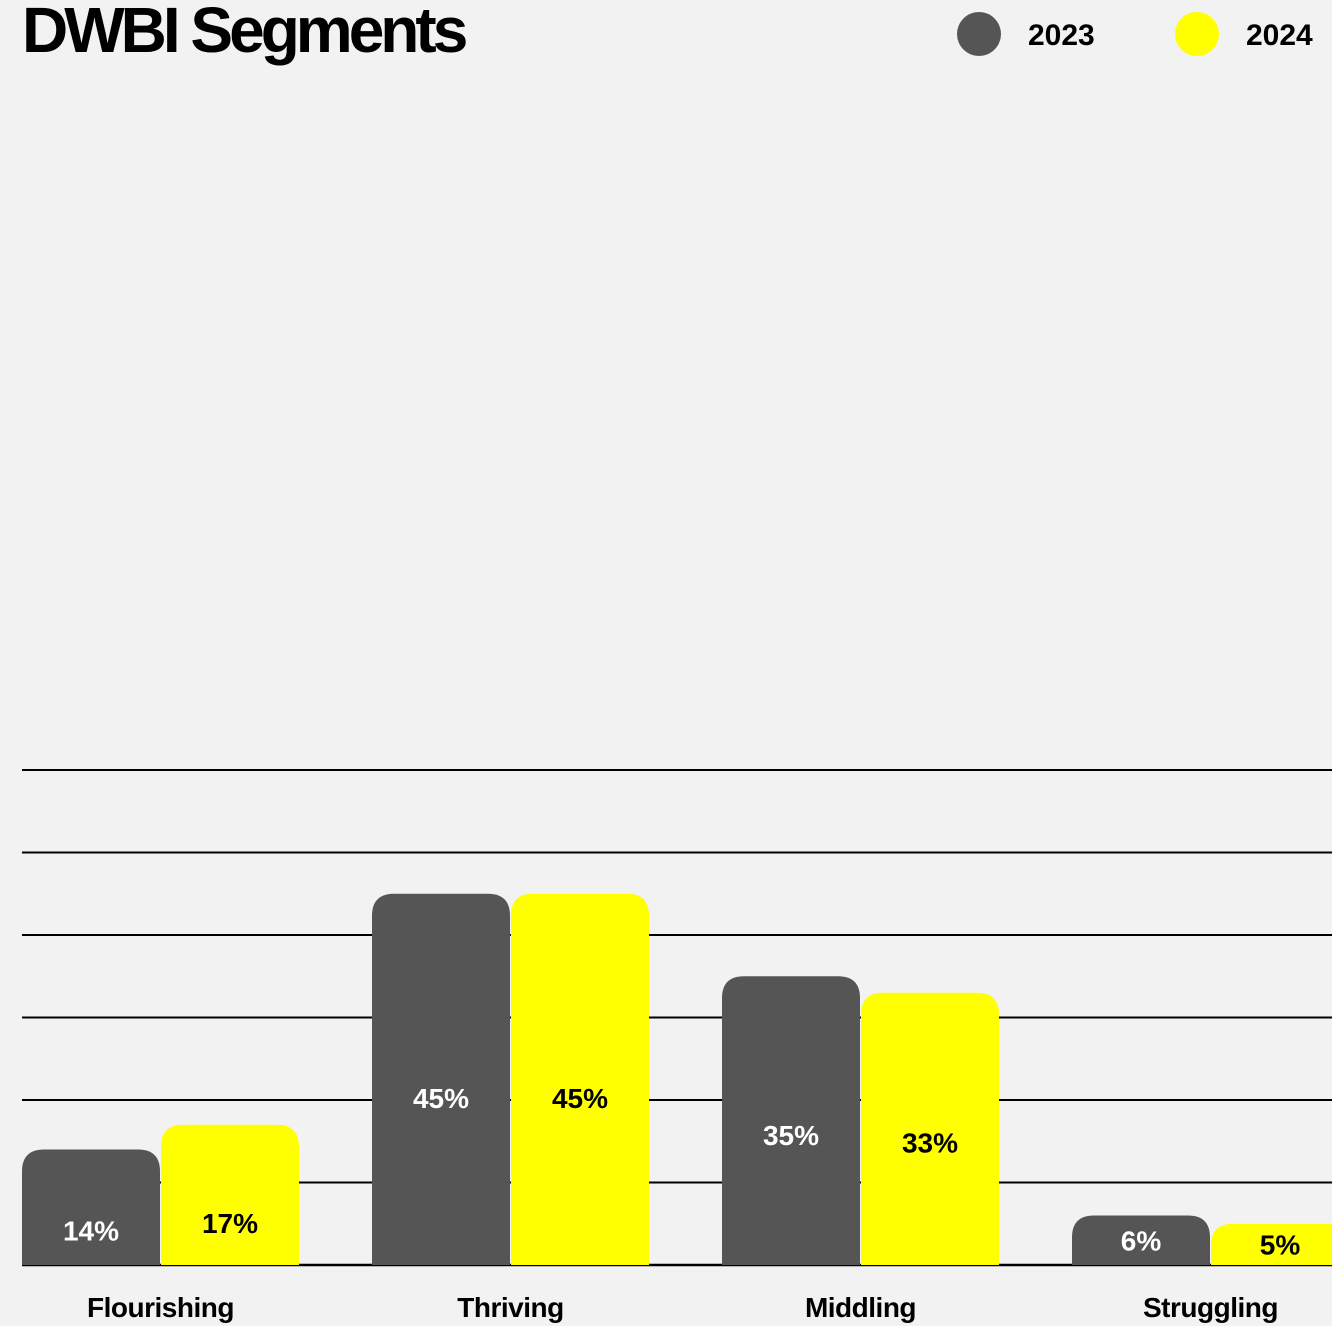 Image resolution: width=1332 pixels, height=1326 pixels. I want to click on bar-middling-2023, so click(791, 1120).